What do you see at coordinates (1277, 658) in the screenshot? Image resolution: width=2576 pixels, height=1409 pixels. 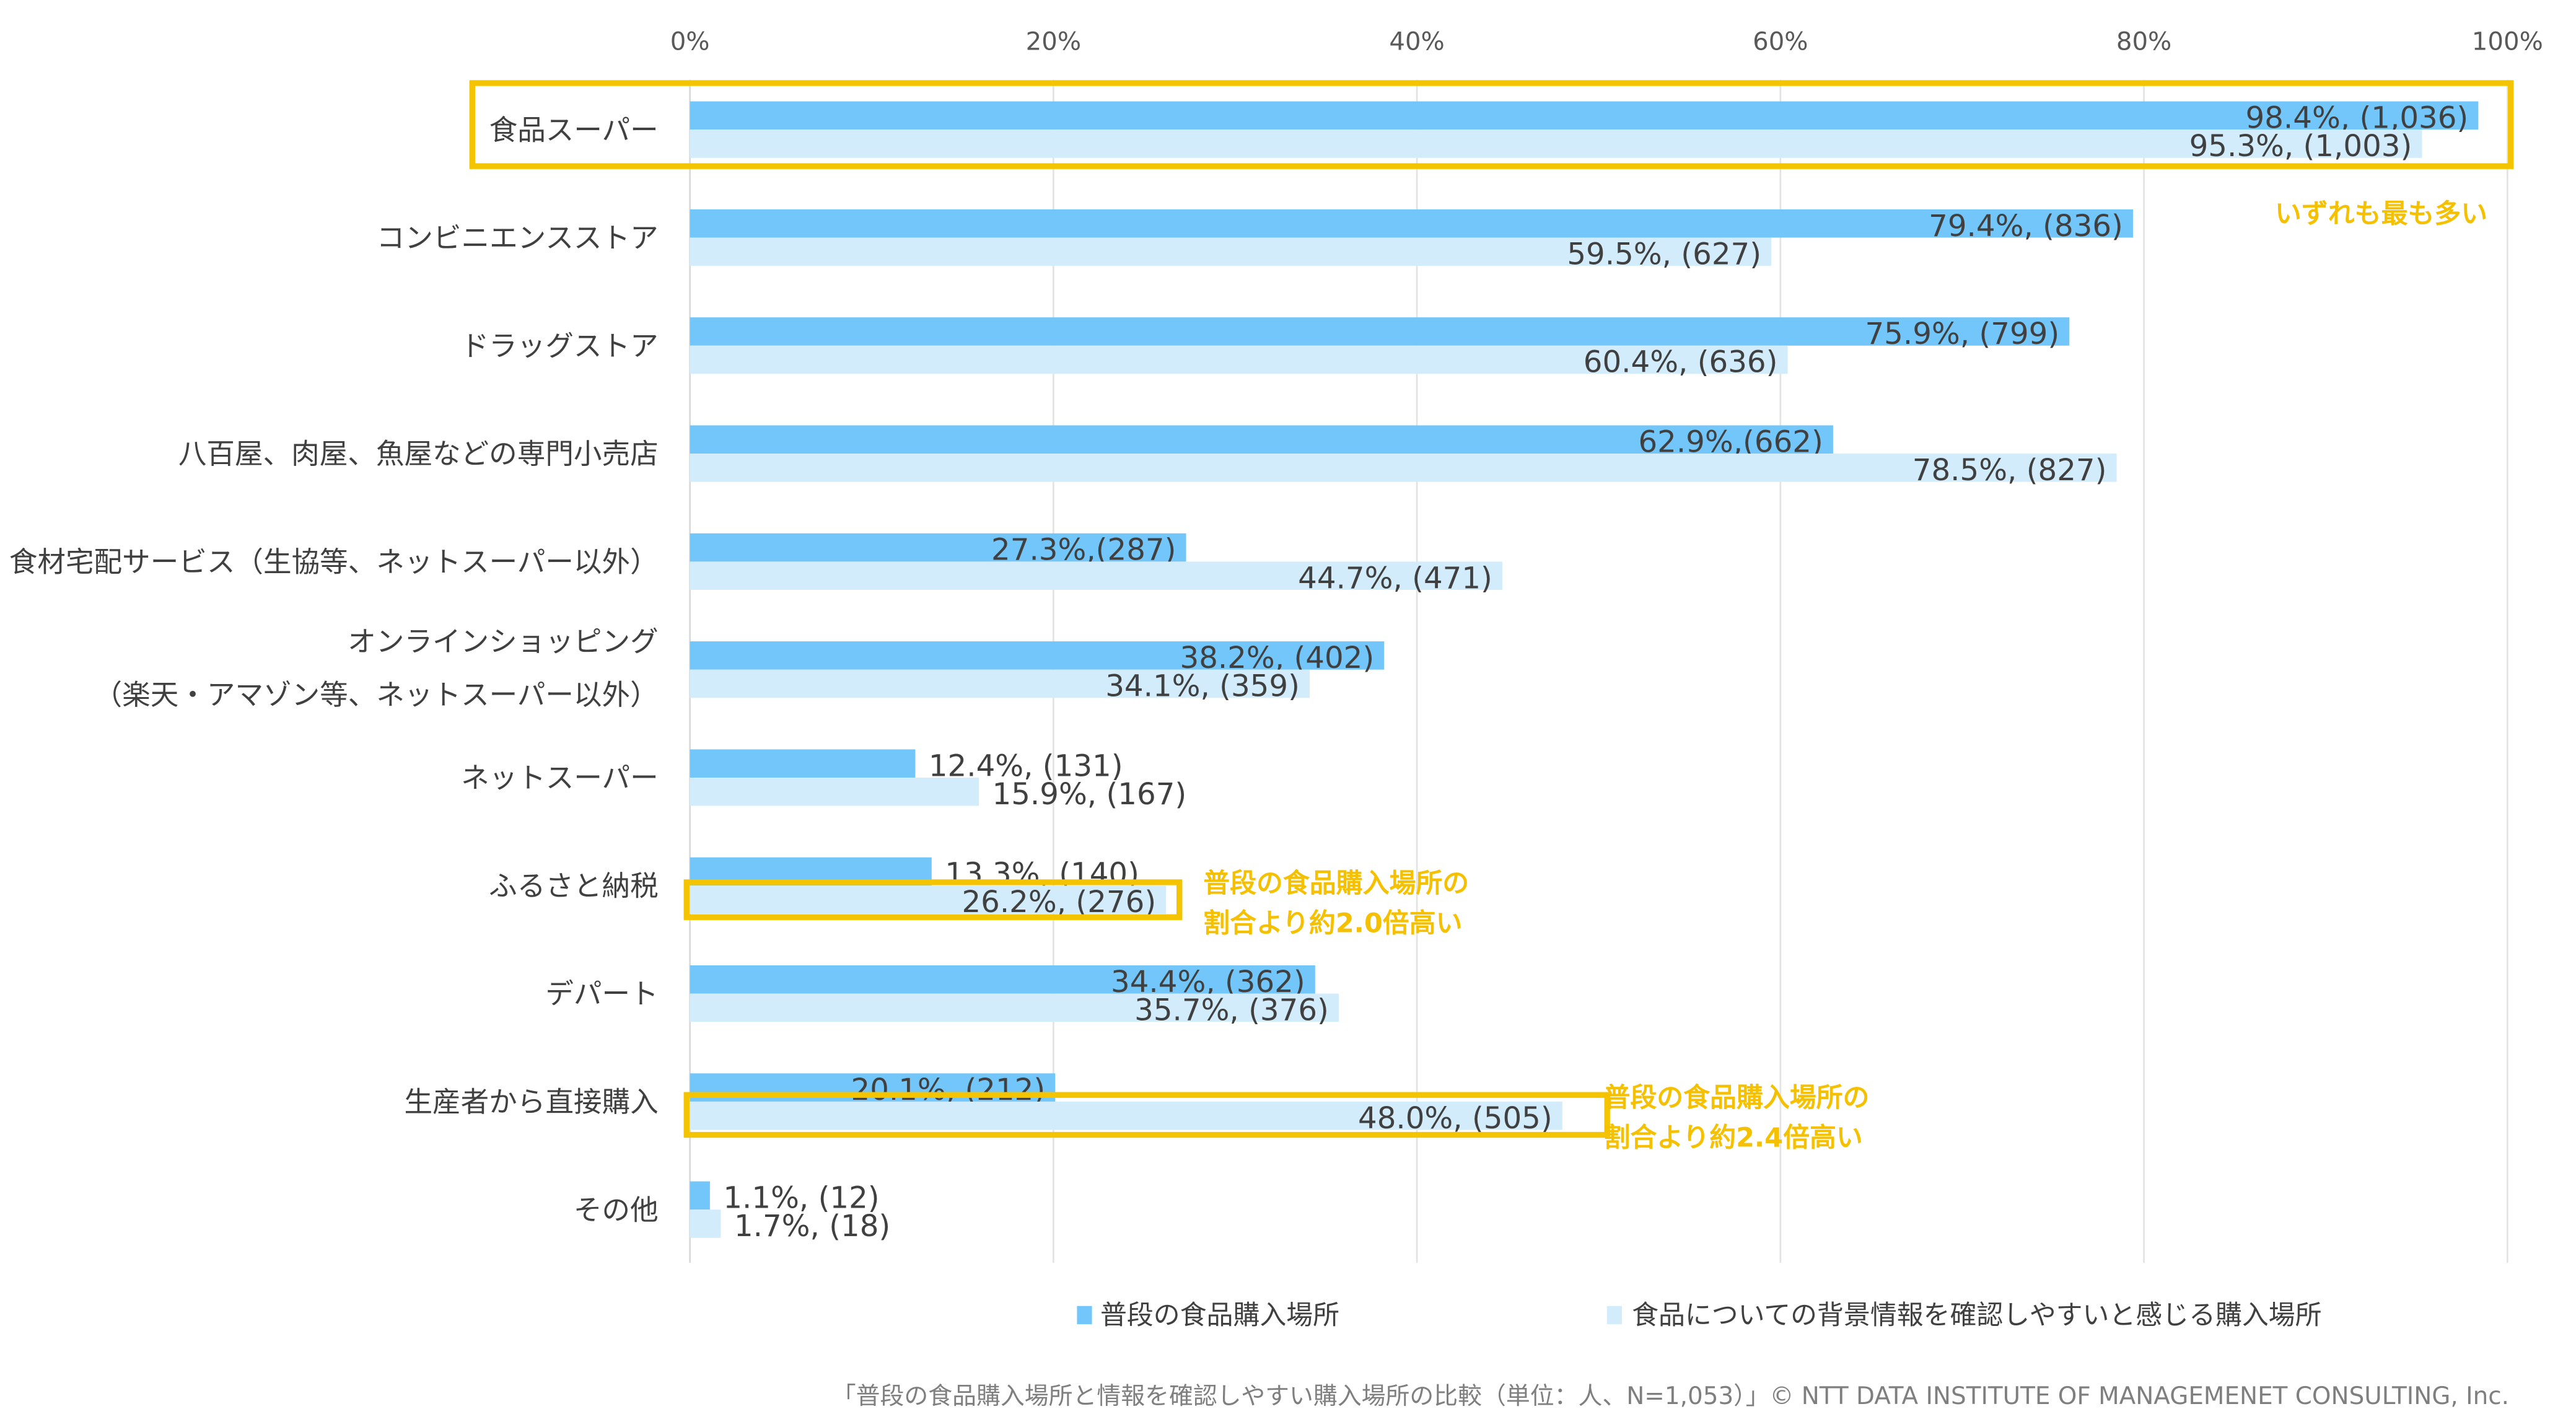 I see `data-label: 38.2%, (402)` at bounding box center [1277, 658].